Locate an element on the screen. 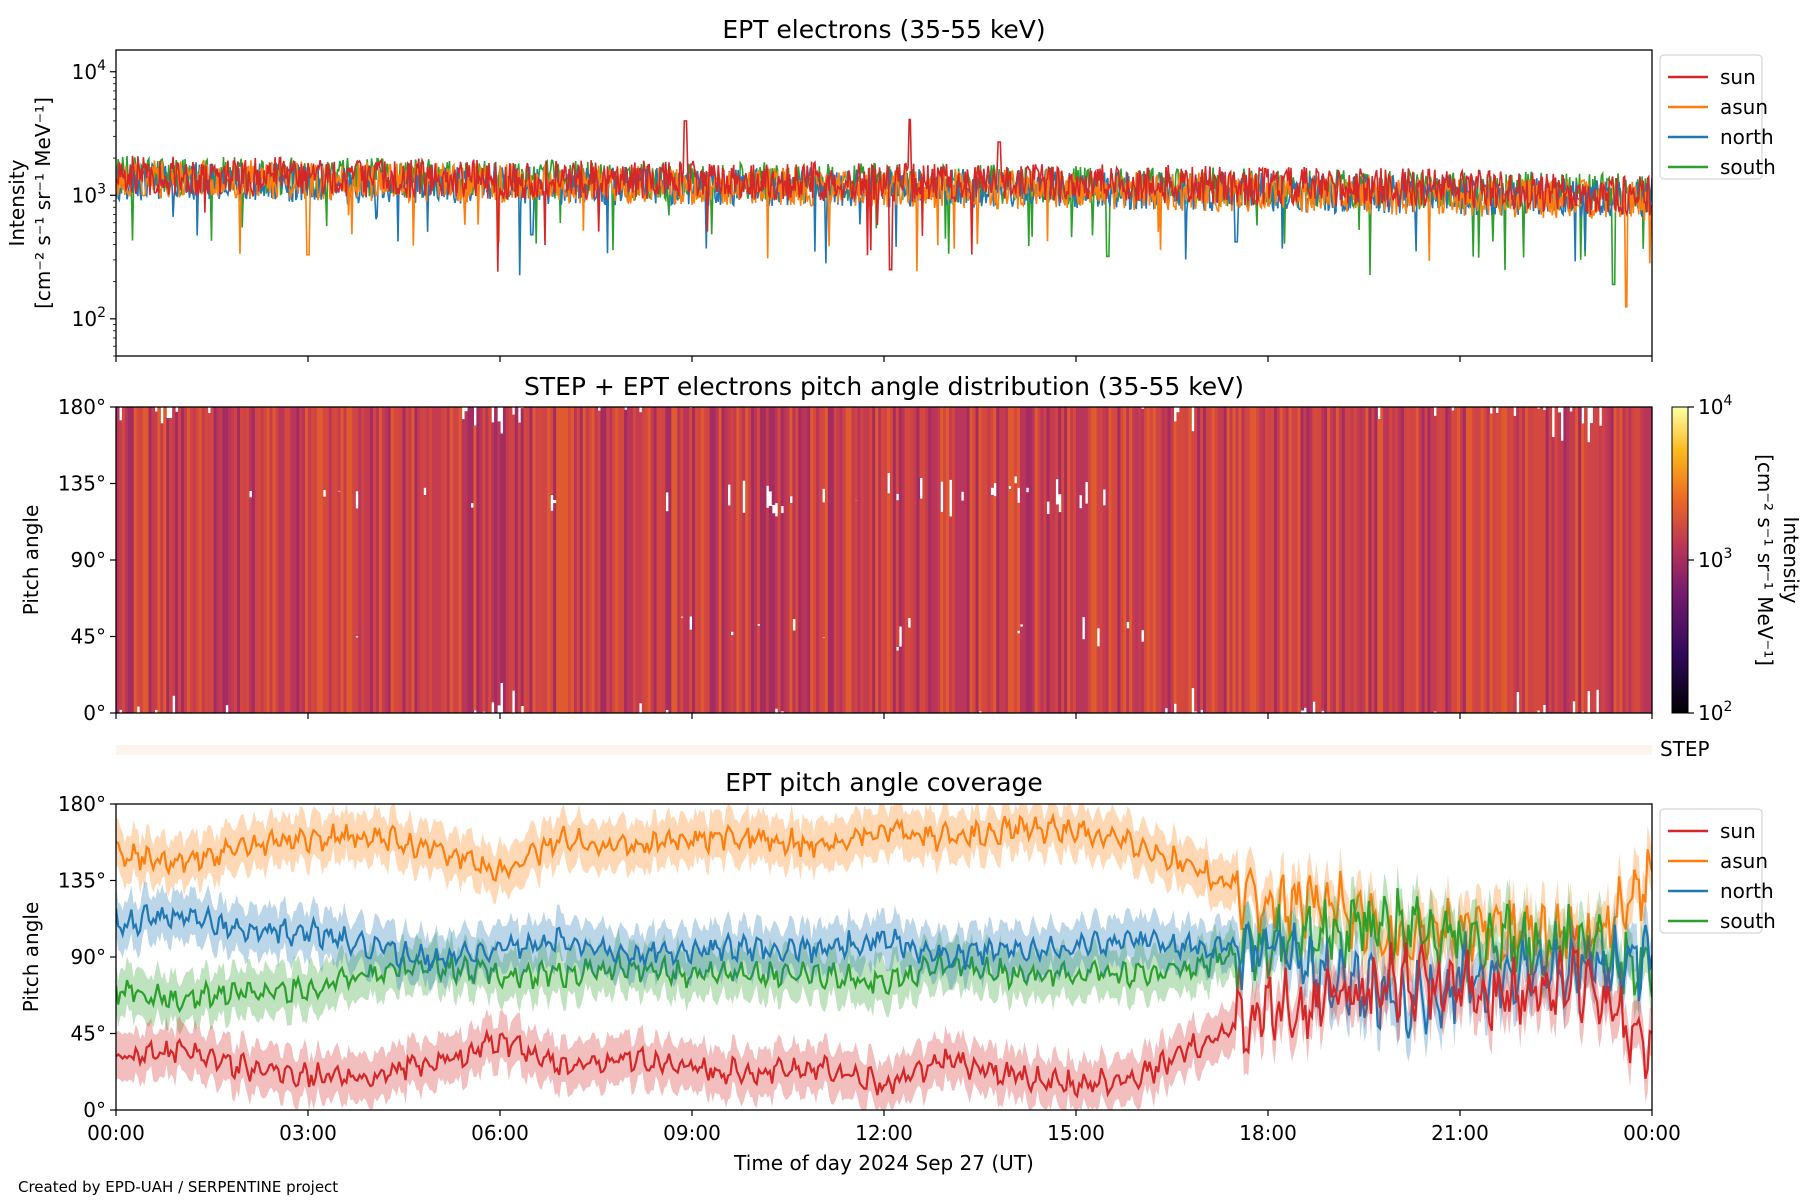 The height and width of the screenshot is (1204, 1800). series-line-asun is located at coordinates (884, 231).